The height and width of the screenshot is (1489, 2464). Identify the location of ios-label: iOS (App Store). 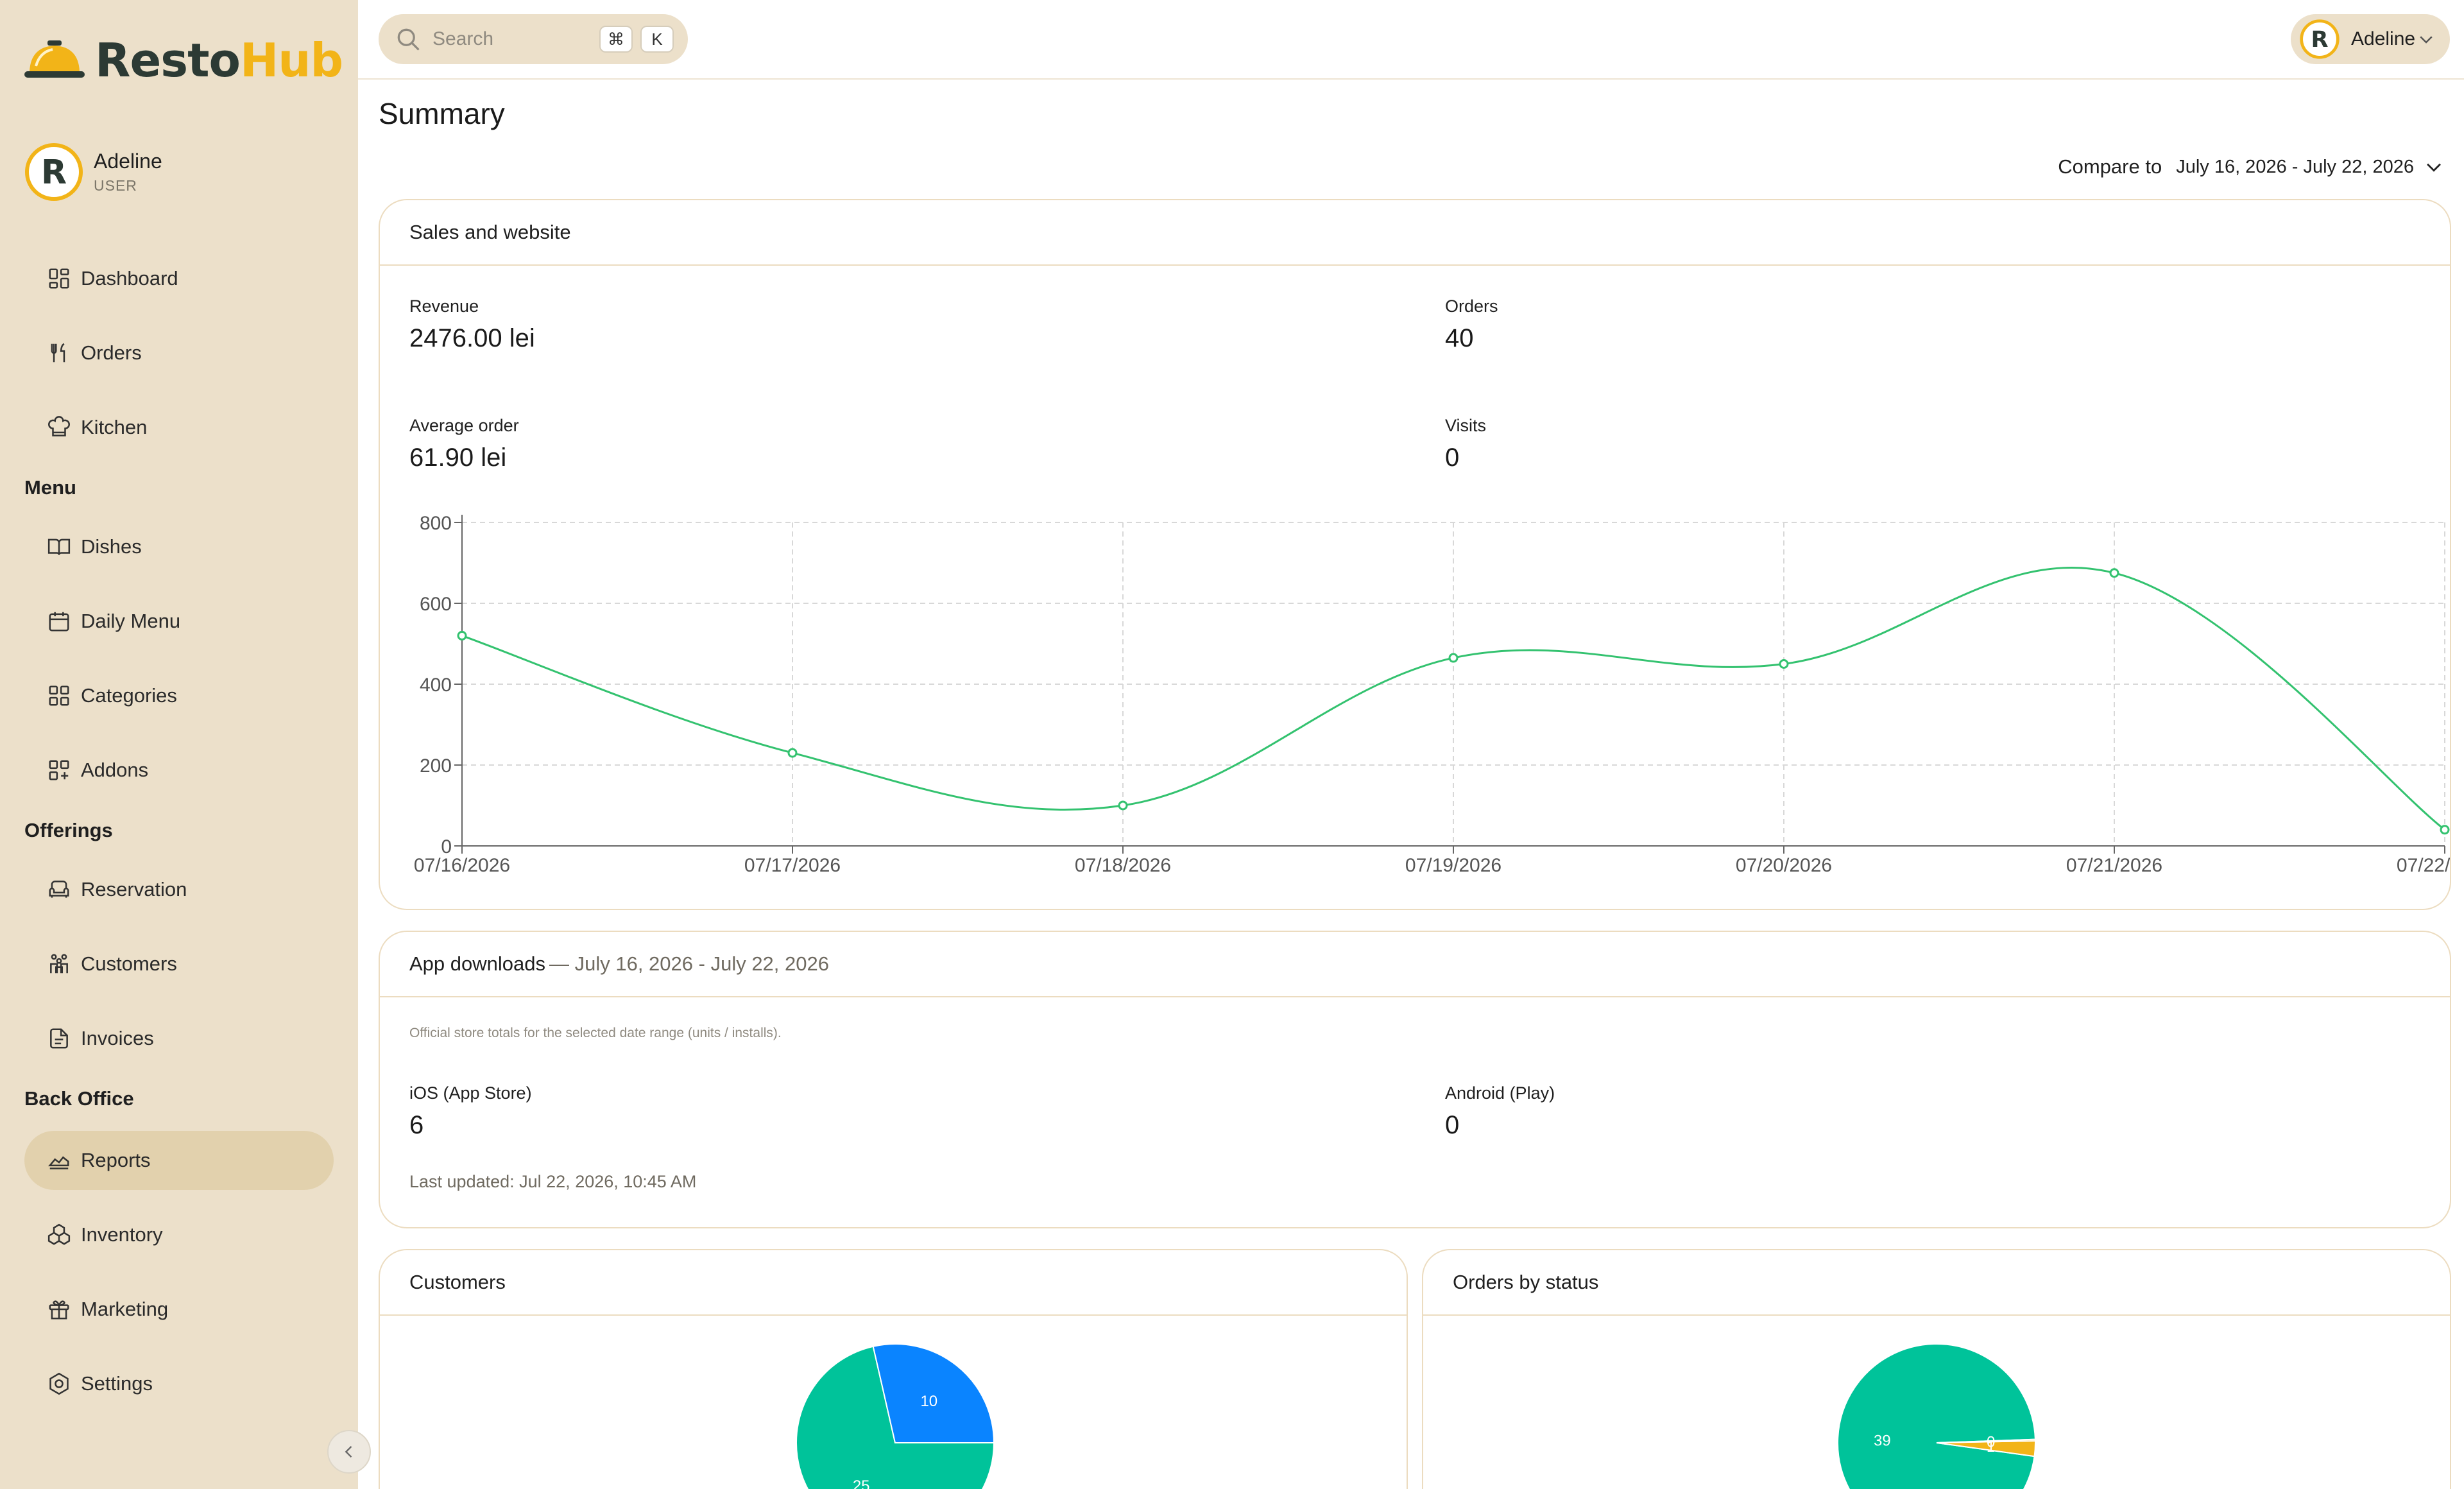
(471, 1093).